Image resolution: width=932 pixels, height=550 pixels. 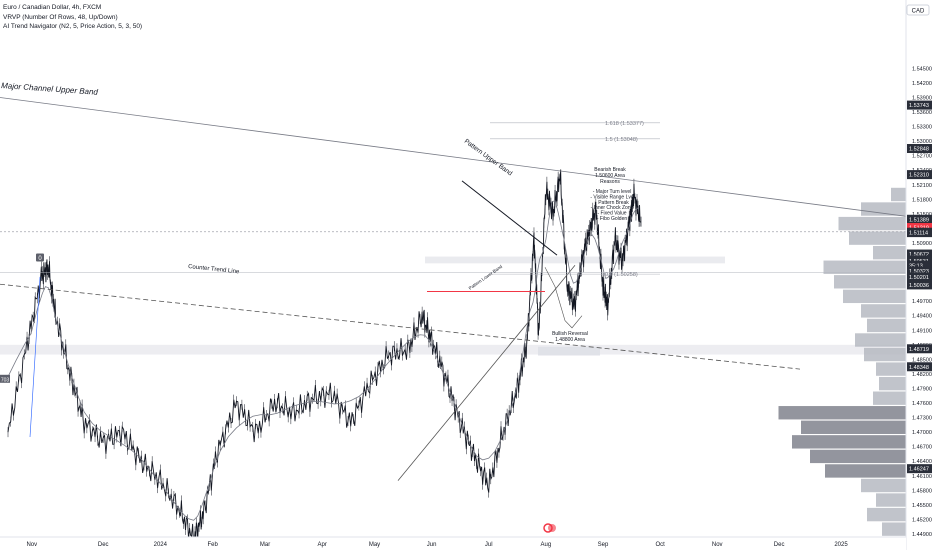 I want to click on price-level-label: 1.46247, so click(x=919, y=470).